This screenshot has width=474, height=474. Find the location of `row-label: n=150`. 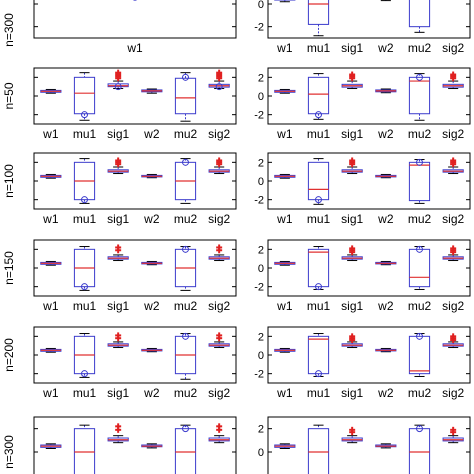

row-label: n=150 is located at coordinates (9, 268).